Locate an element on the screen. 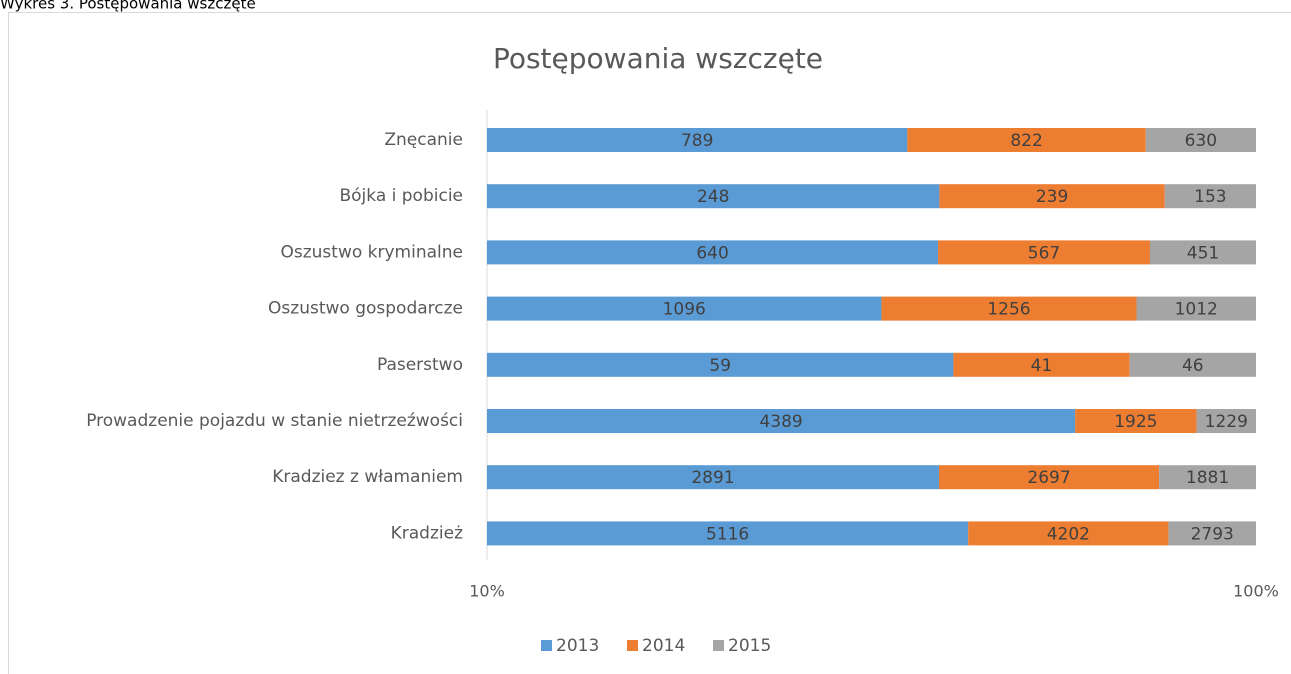 This screenshot has width=1291, height=674. data-label: 1925 is located at coordinates (1135, 422).